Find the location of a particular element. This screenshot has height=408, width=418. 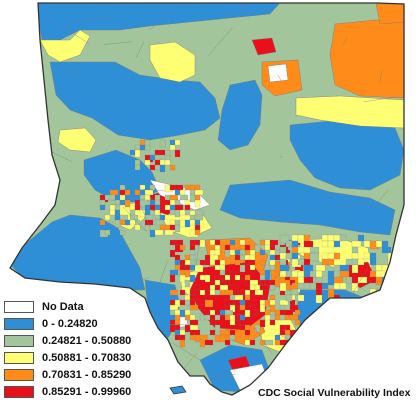

island-shape is located at coordinates (178, 390).